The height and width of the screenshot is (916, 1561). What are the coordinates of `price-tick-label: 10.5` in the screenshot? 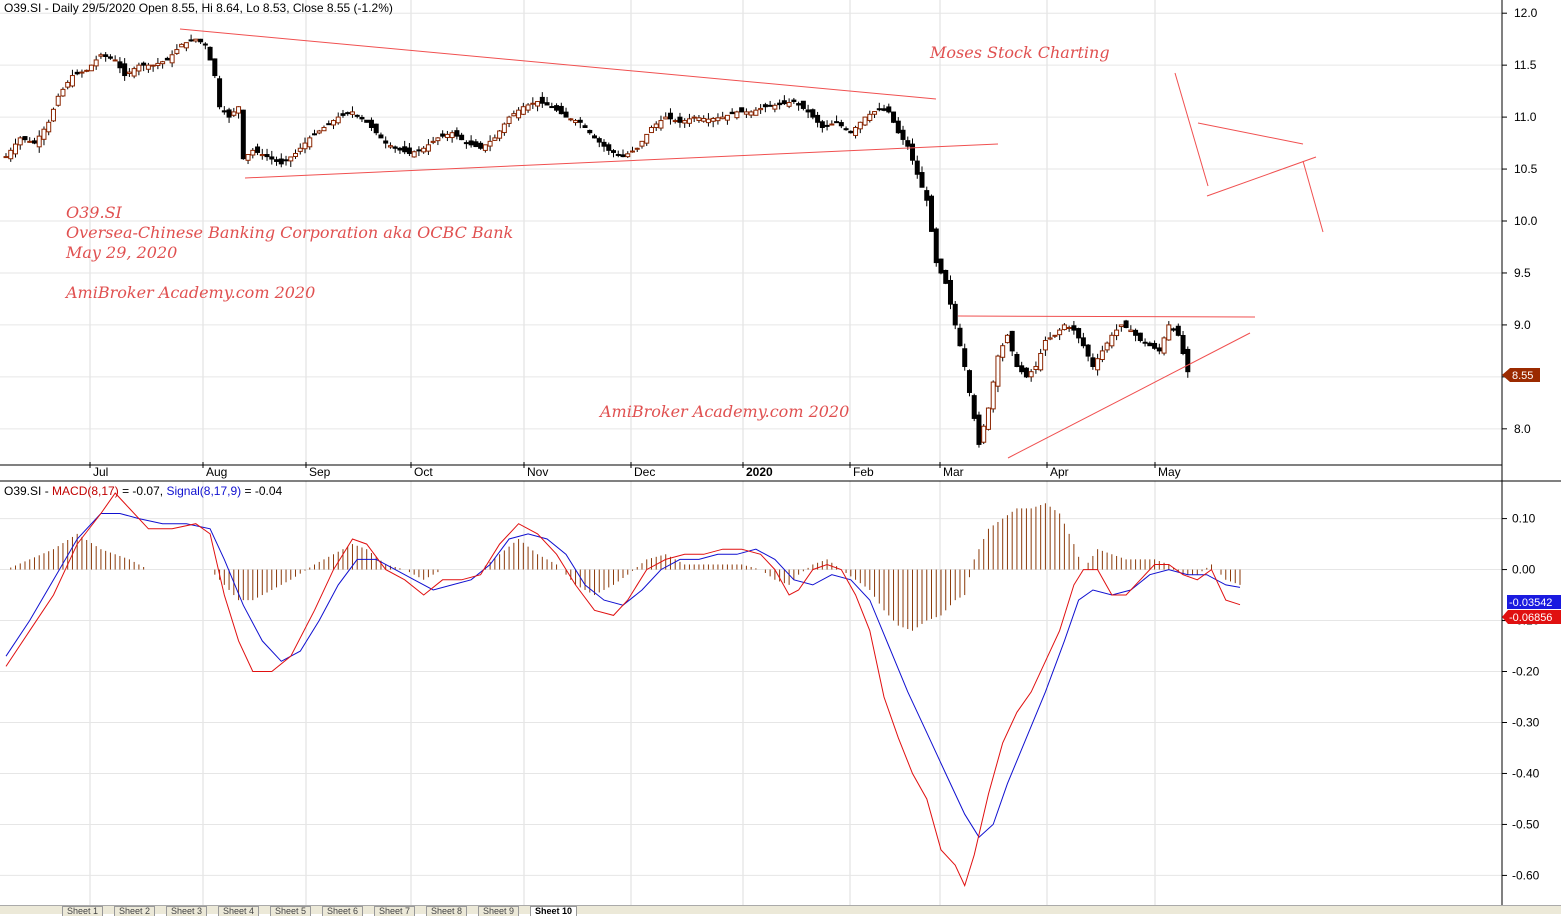 It's located at (1526, 169).